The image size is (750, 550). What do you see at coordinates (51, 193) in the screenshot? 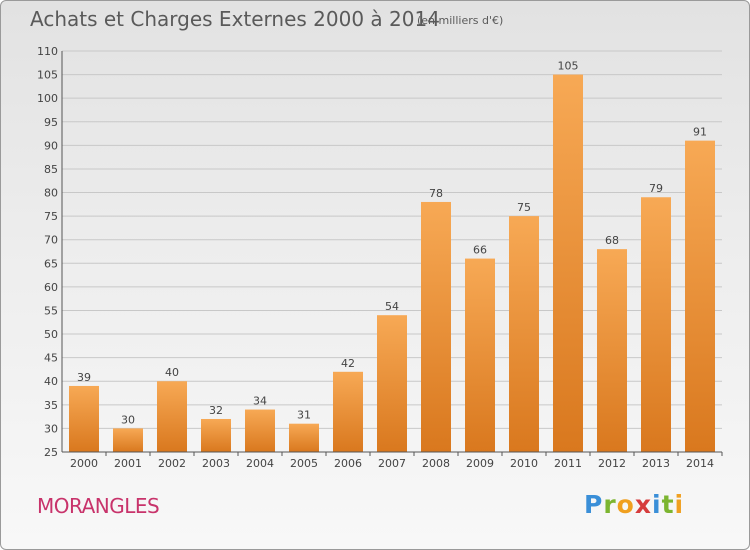
I see `y-tick-label: 80` at bounding box center [51, 193].